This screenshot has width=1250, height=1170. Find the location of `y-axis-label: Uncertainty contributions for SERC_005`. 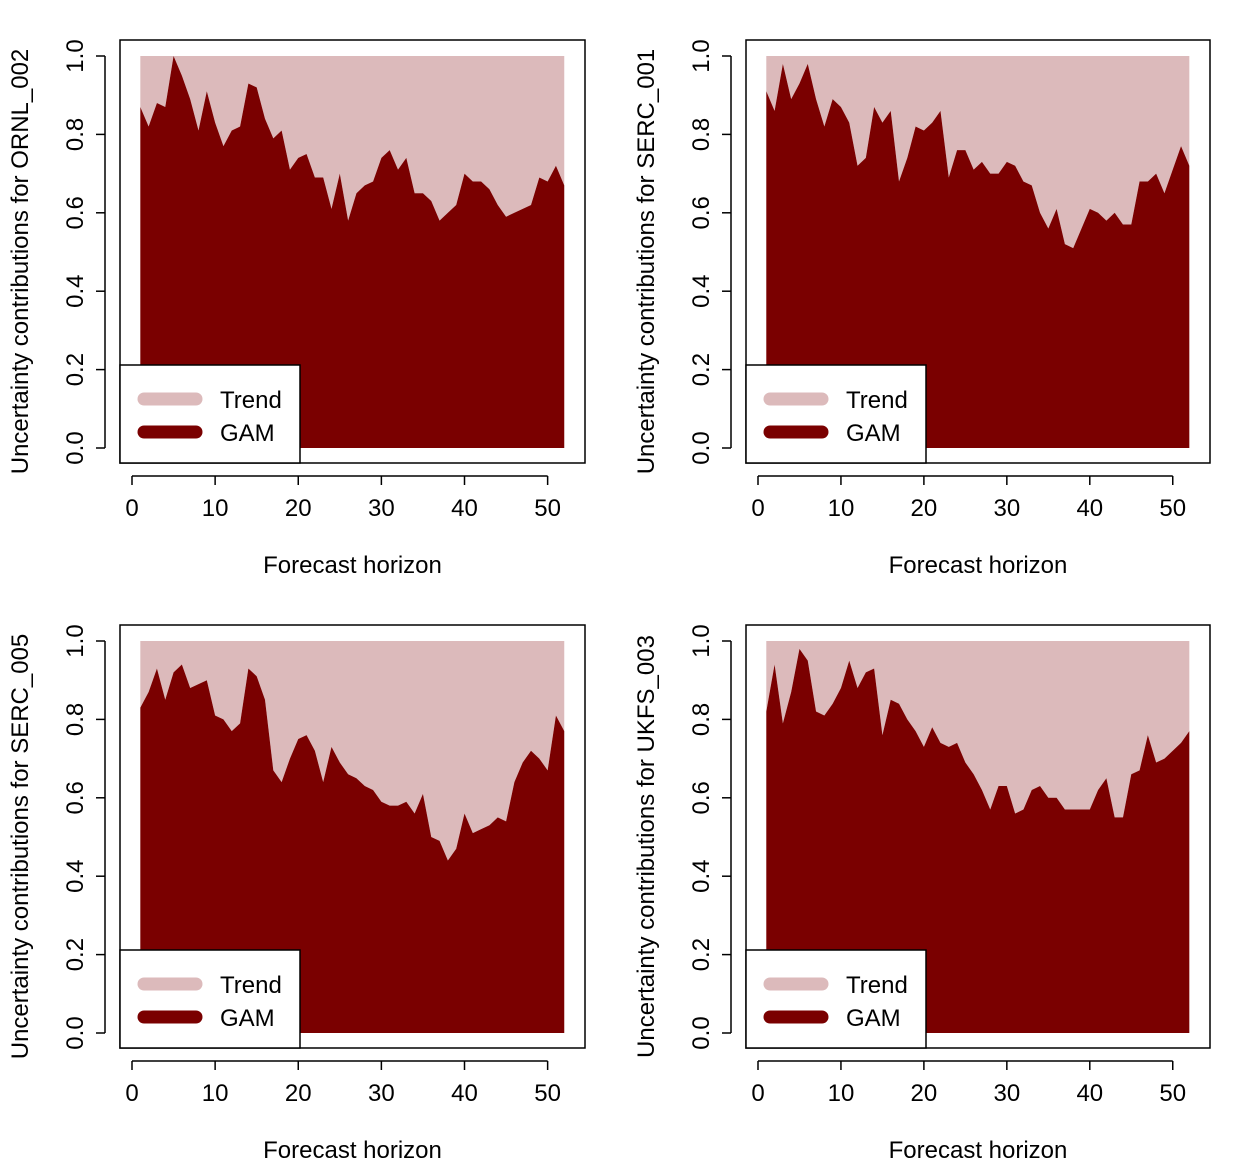

y-axis-label: Uncertainty contributions for SERC_005 is located at coordinates (20, 847).